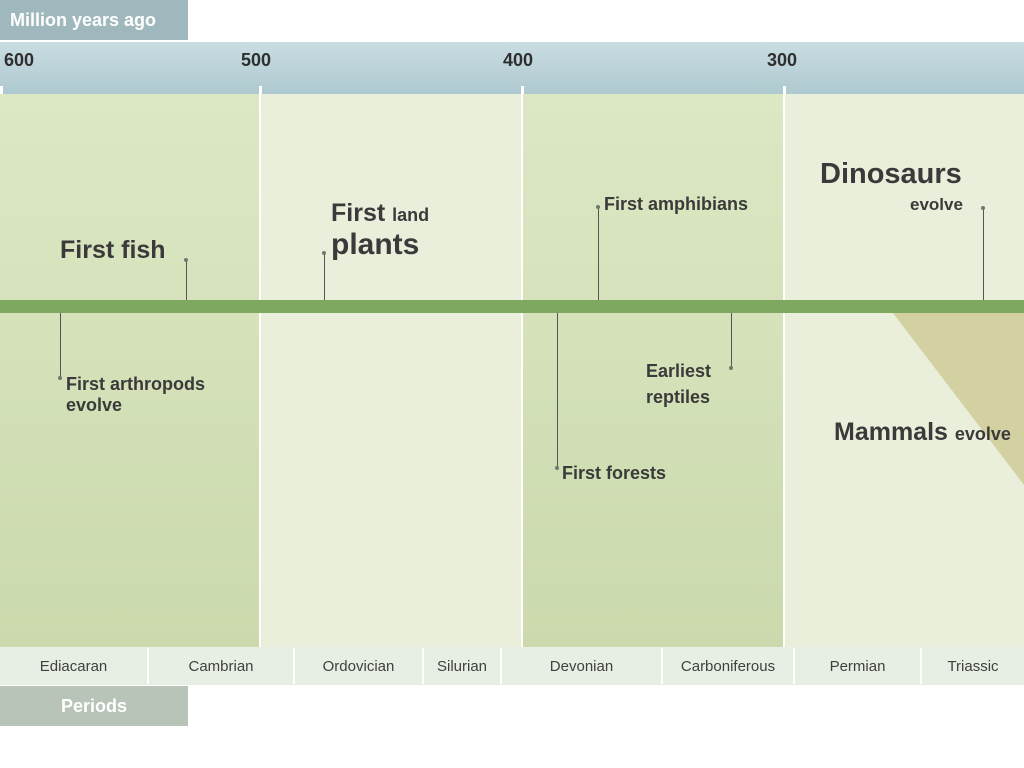 Image resolution: width=1024 pixels, height=768 pixels. What do you see at coordinates (891, 174) in the screenshot?
I see `event-dinosaurs-title: Dinosaurs` at bounding box center [891, 174].